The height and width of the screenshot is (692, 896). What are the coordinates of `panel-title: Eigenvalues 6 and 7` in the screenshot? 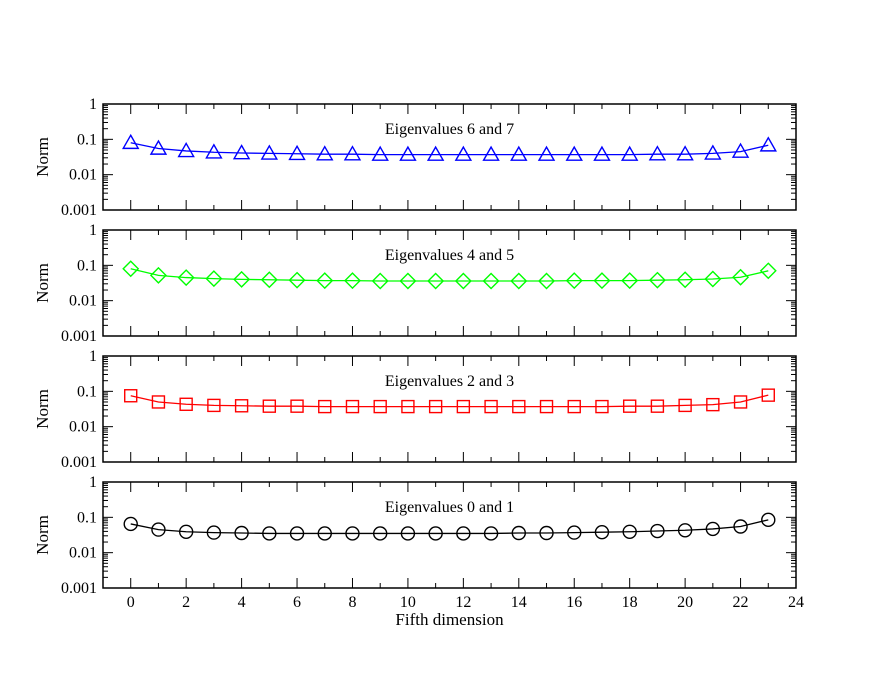 It's located at (449, 129).